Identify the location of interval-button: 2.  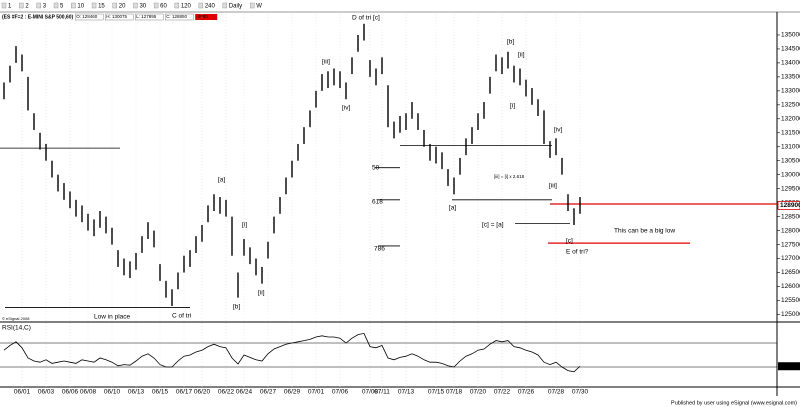
(27, 7).